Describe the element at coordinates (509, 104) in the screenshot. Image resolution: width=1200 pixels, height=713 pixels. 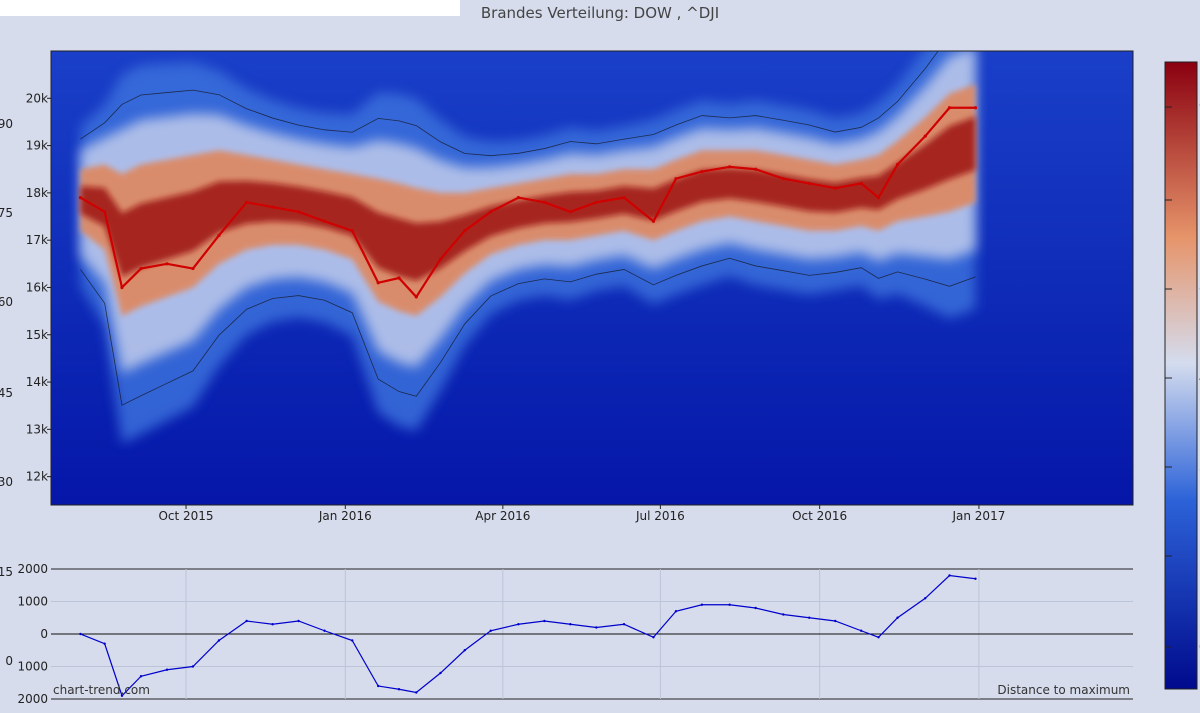
I see `contour-upper` at that location.